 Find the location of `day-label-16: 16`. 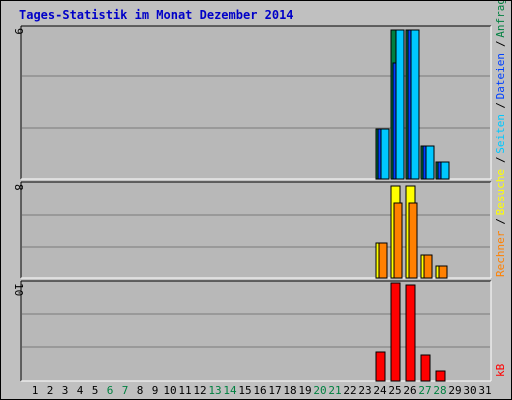

day-label-16: 16 is located at coordinates (259, 390).